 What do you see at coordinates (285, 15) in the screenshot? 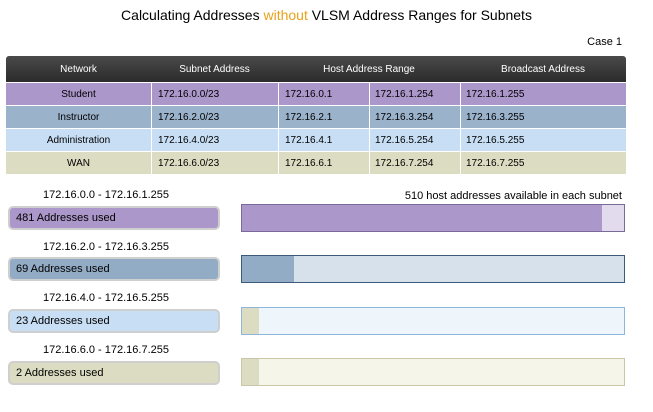
I see `title-highlight: without` at bounding box center [285, 15].